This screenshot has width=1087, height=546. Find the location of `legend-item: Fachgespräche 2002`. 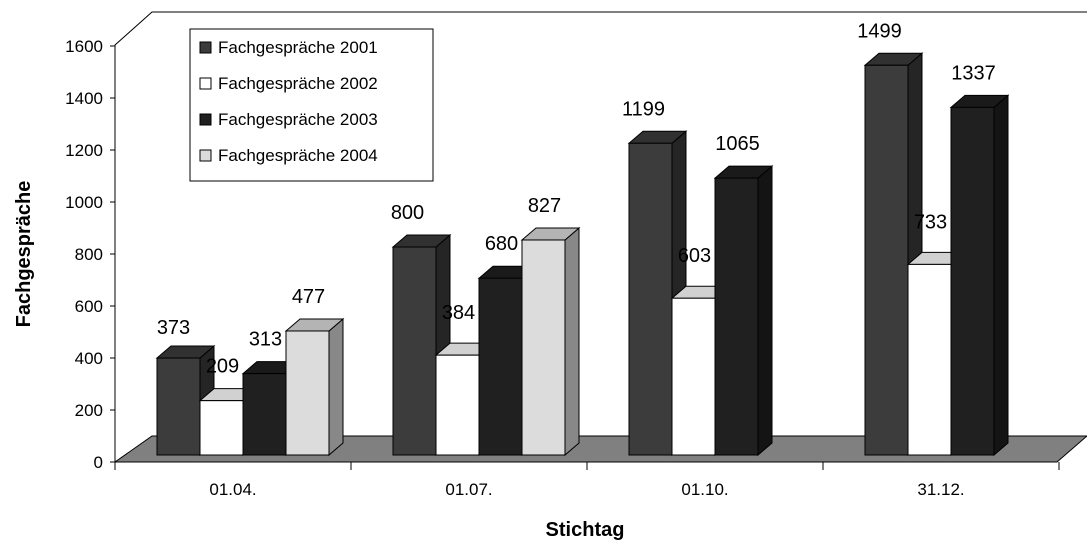

legend-item: Fachgespräche 2002 is located at coordinates (288, 83).